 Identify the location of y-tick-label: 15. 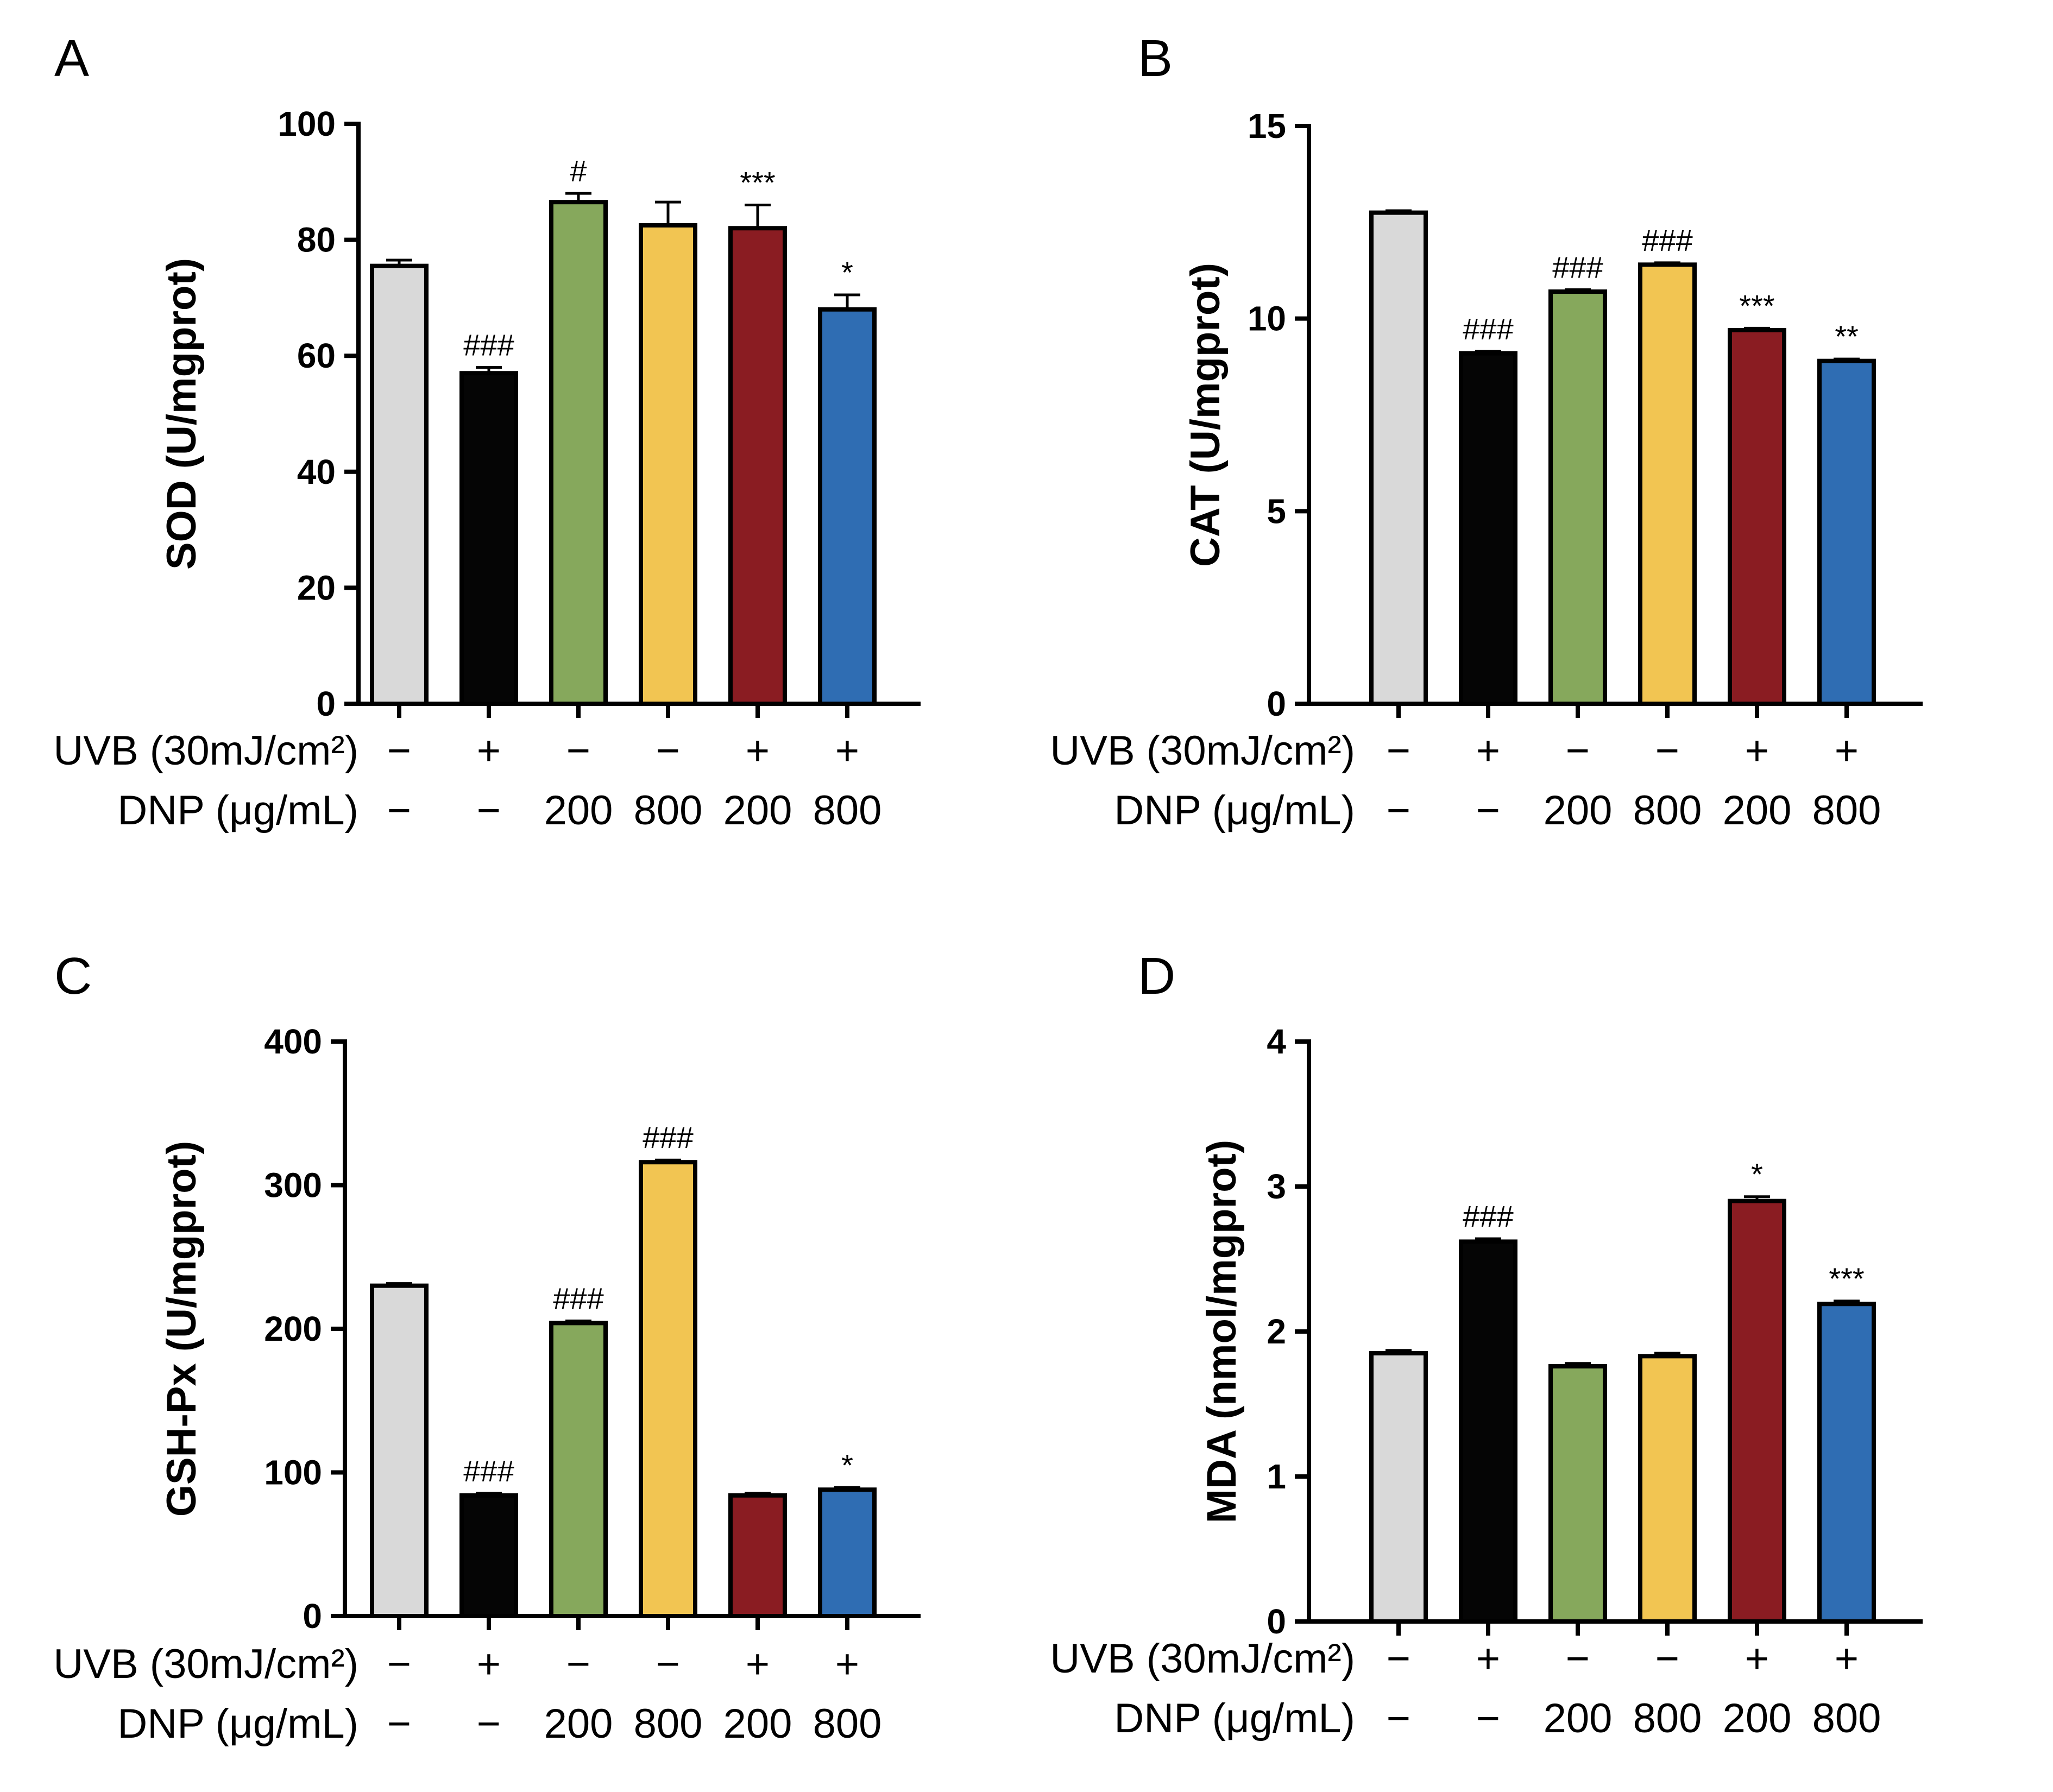
(1267, 126).